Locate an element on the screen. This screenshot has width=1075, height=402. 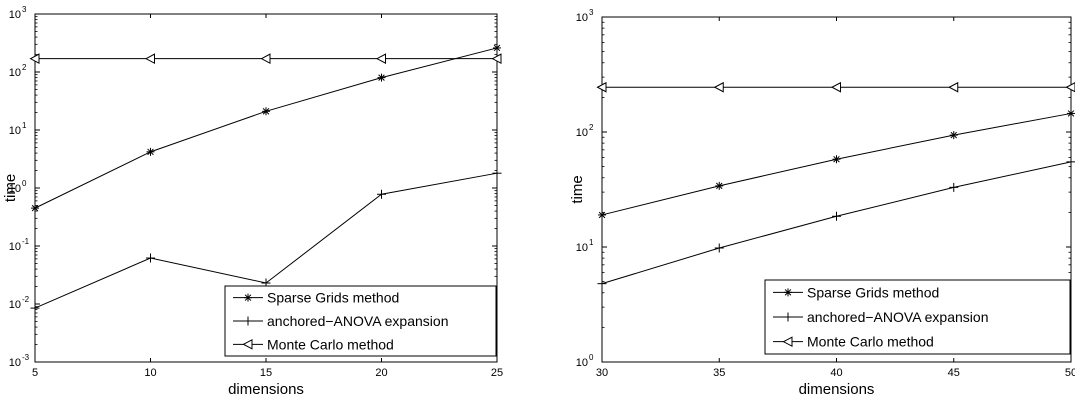
series-plus is located at coordinates (836, 223).